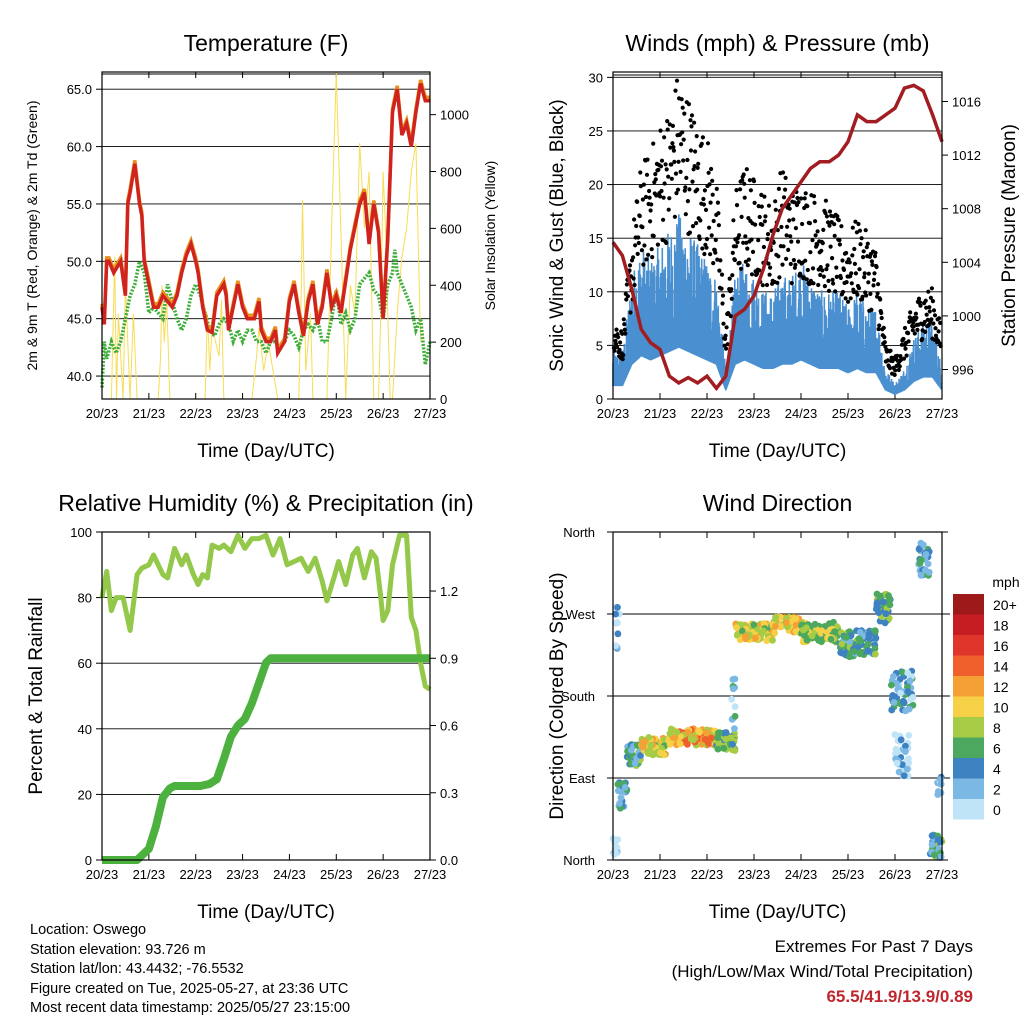  What do you see at coordinates (778, 503) in the screenshot?
I see `chart-title: Wind Direction` at bounding box center [778, 503].